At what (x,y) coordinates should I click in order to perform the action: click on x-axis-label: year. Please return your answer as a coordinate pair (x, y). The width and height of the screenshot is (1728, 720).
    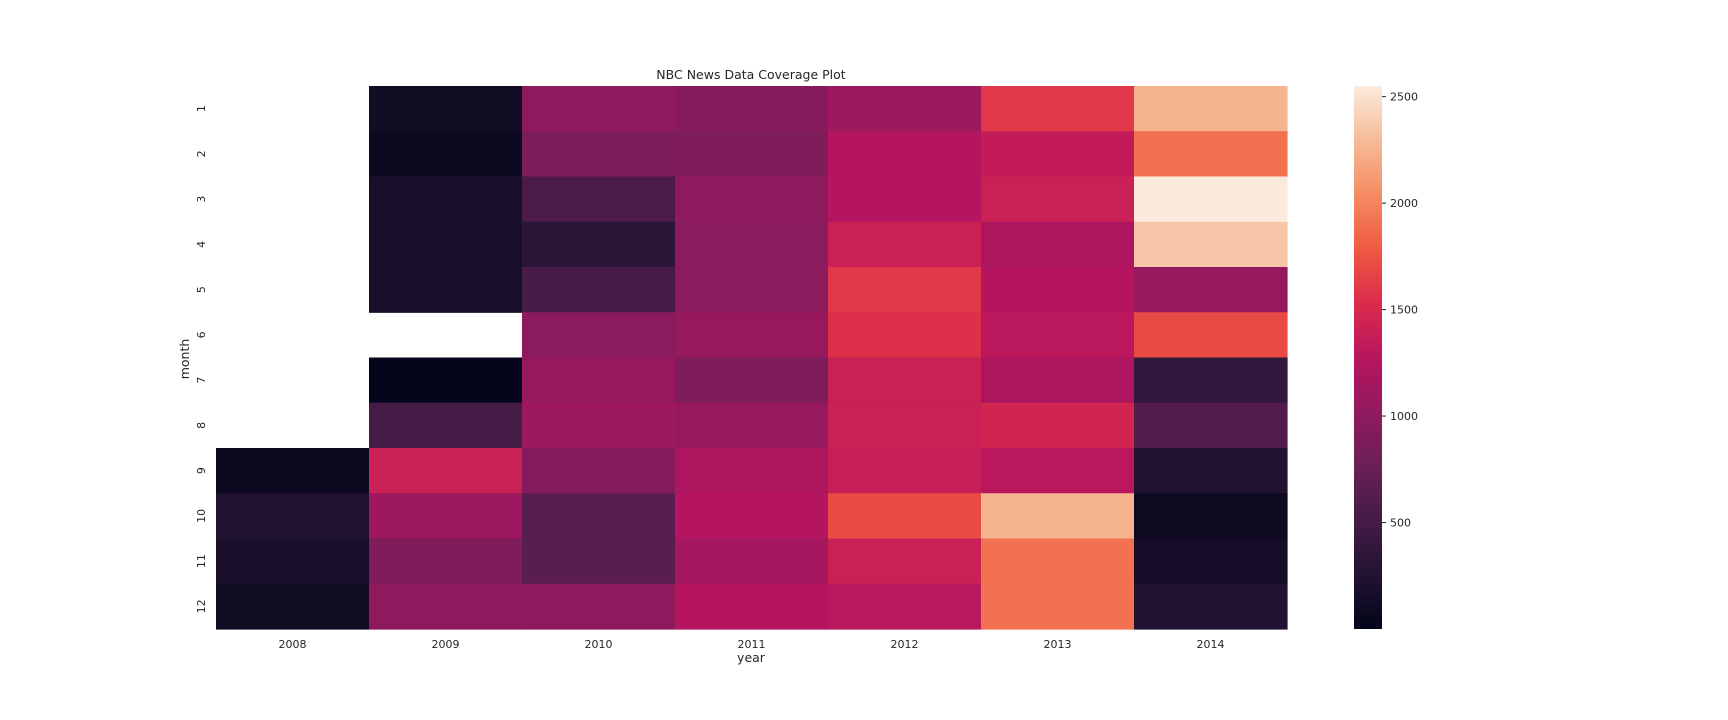
    Looking at the image, I should click on (751, 657).